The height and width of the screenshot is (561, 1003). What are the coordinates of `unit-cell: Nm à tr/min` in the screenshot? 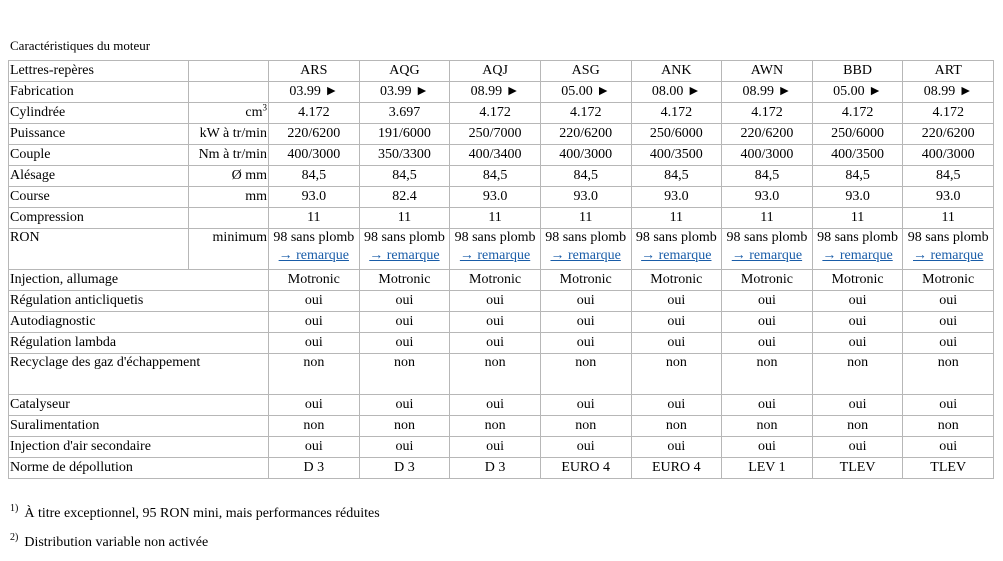 It's located at (228, 155).